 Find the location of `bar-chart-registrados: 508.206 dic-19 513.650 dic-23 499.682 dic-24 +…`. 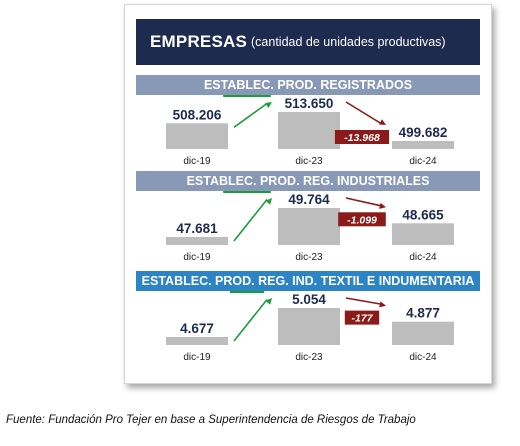

bar-chart-registrados: 508.206 dic-19 513.650 dic-23 499.682 dic-24 +… is located at coordinates (310, 131).